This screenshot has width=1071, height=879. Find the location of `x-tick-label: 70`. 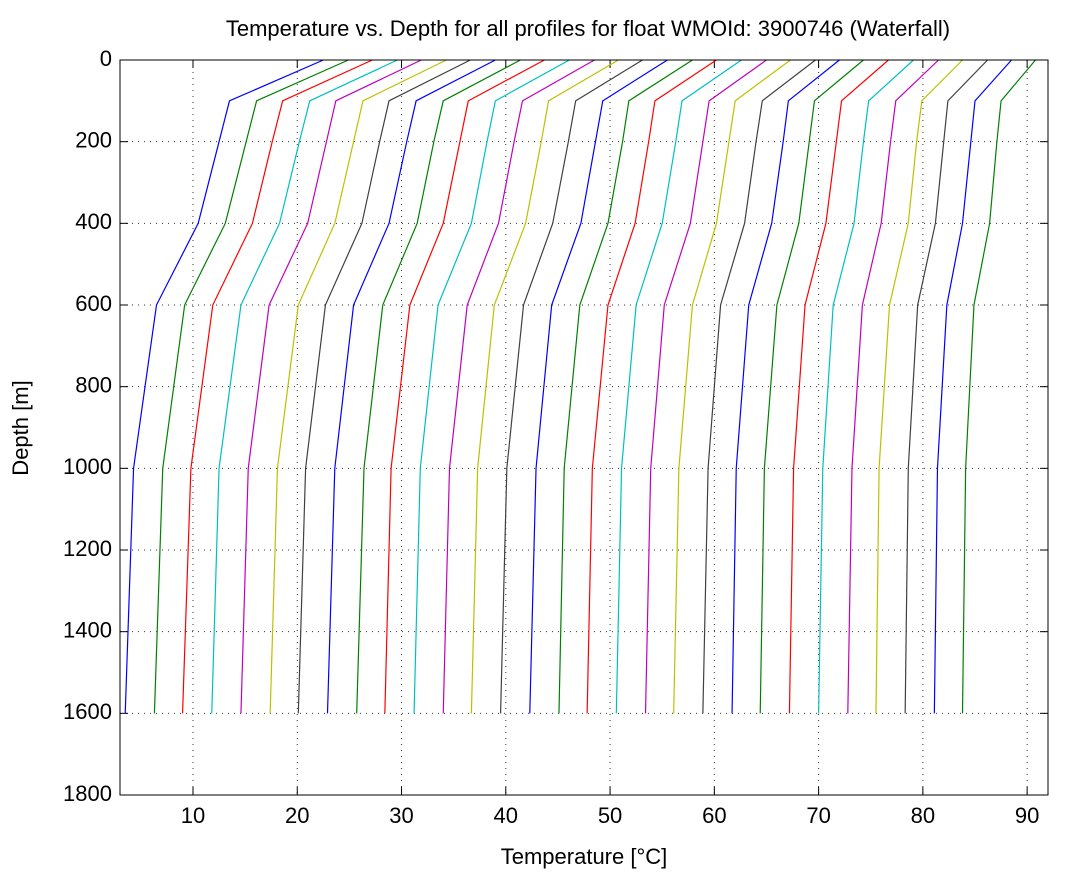

x-tick-label: 70 is located at coordinates (818, 815).